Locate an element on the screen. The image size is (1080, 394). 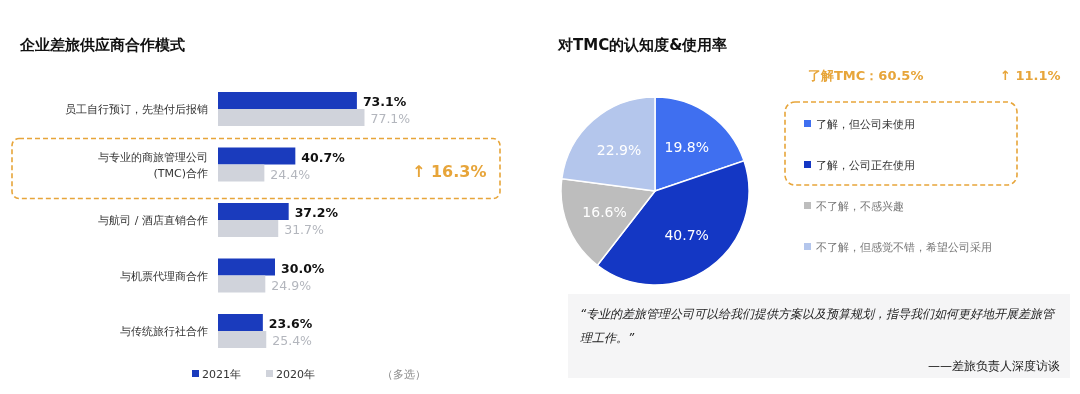
text: 了解TMC：60.5% is located at coordinates (866, 75).